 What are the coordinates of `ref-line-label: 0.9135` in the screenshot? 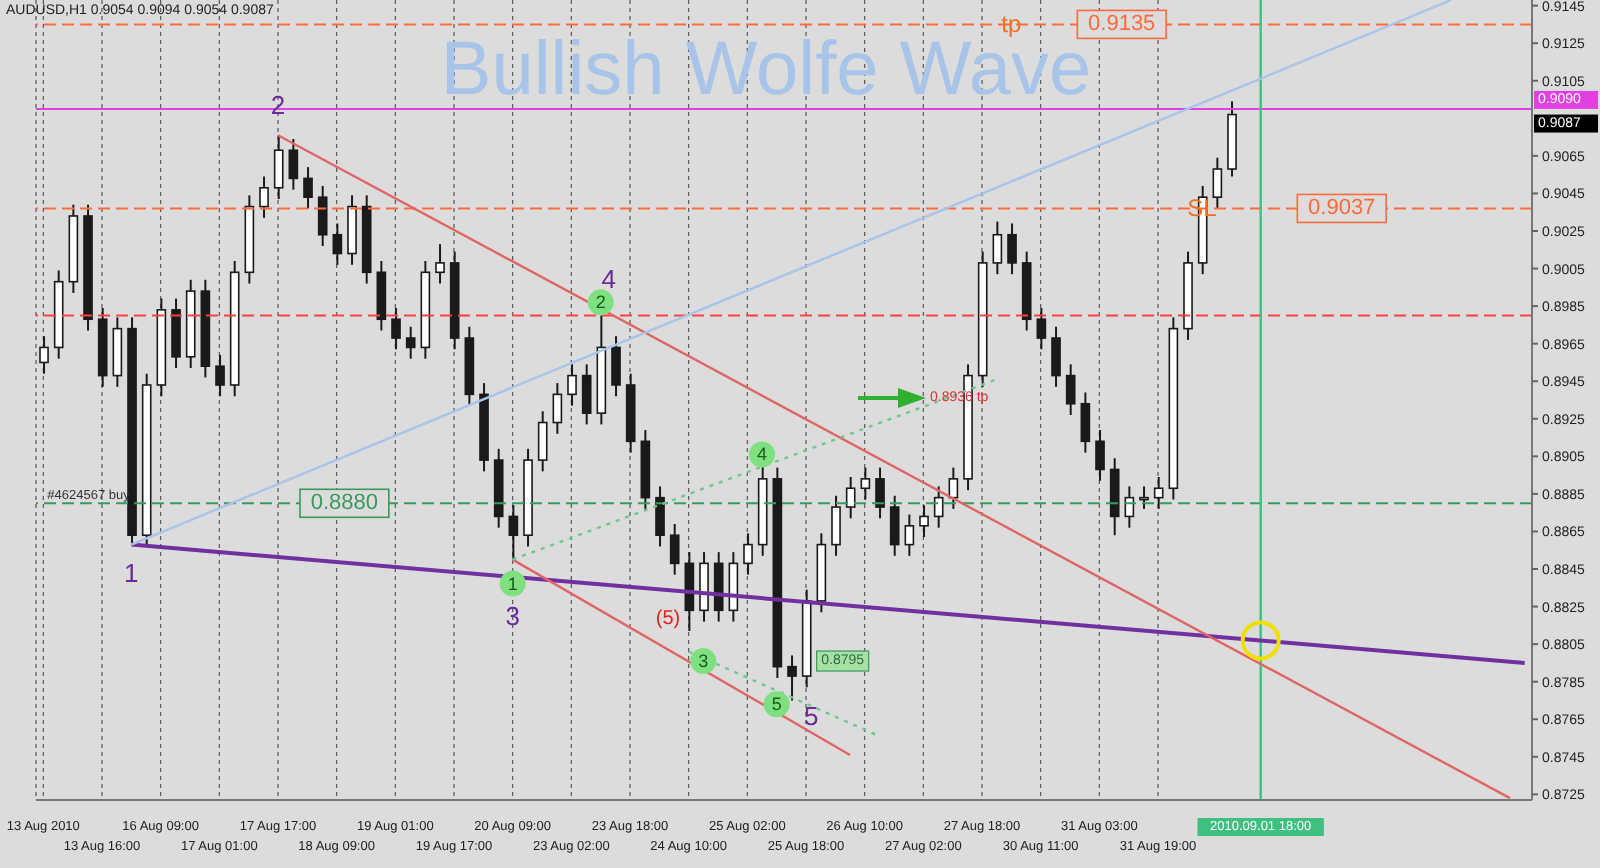 It's located at (1122, 24).